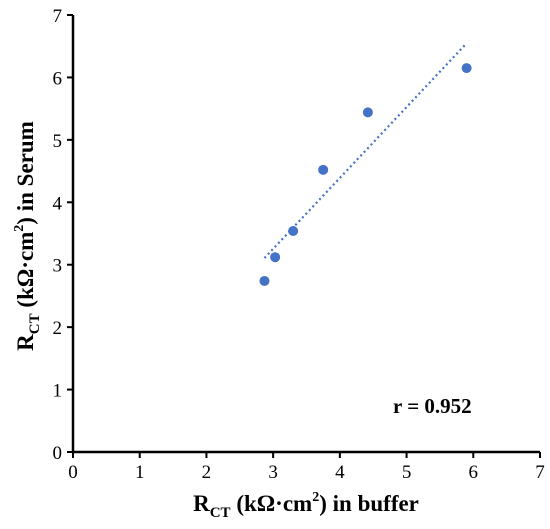 The image size is (550, 529). Describe the element at coordinates (58, 328) in the screenshot. I see `y-tick-label: 2` at that location.